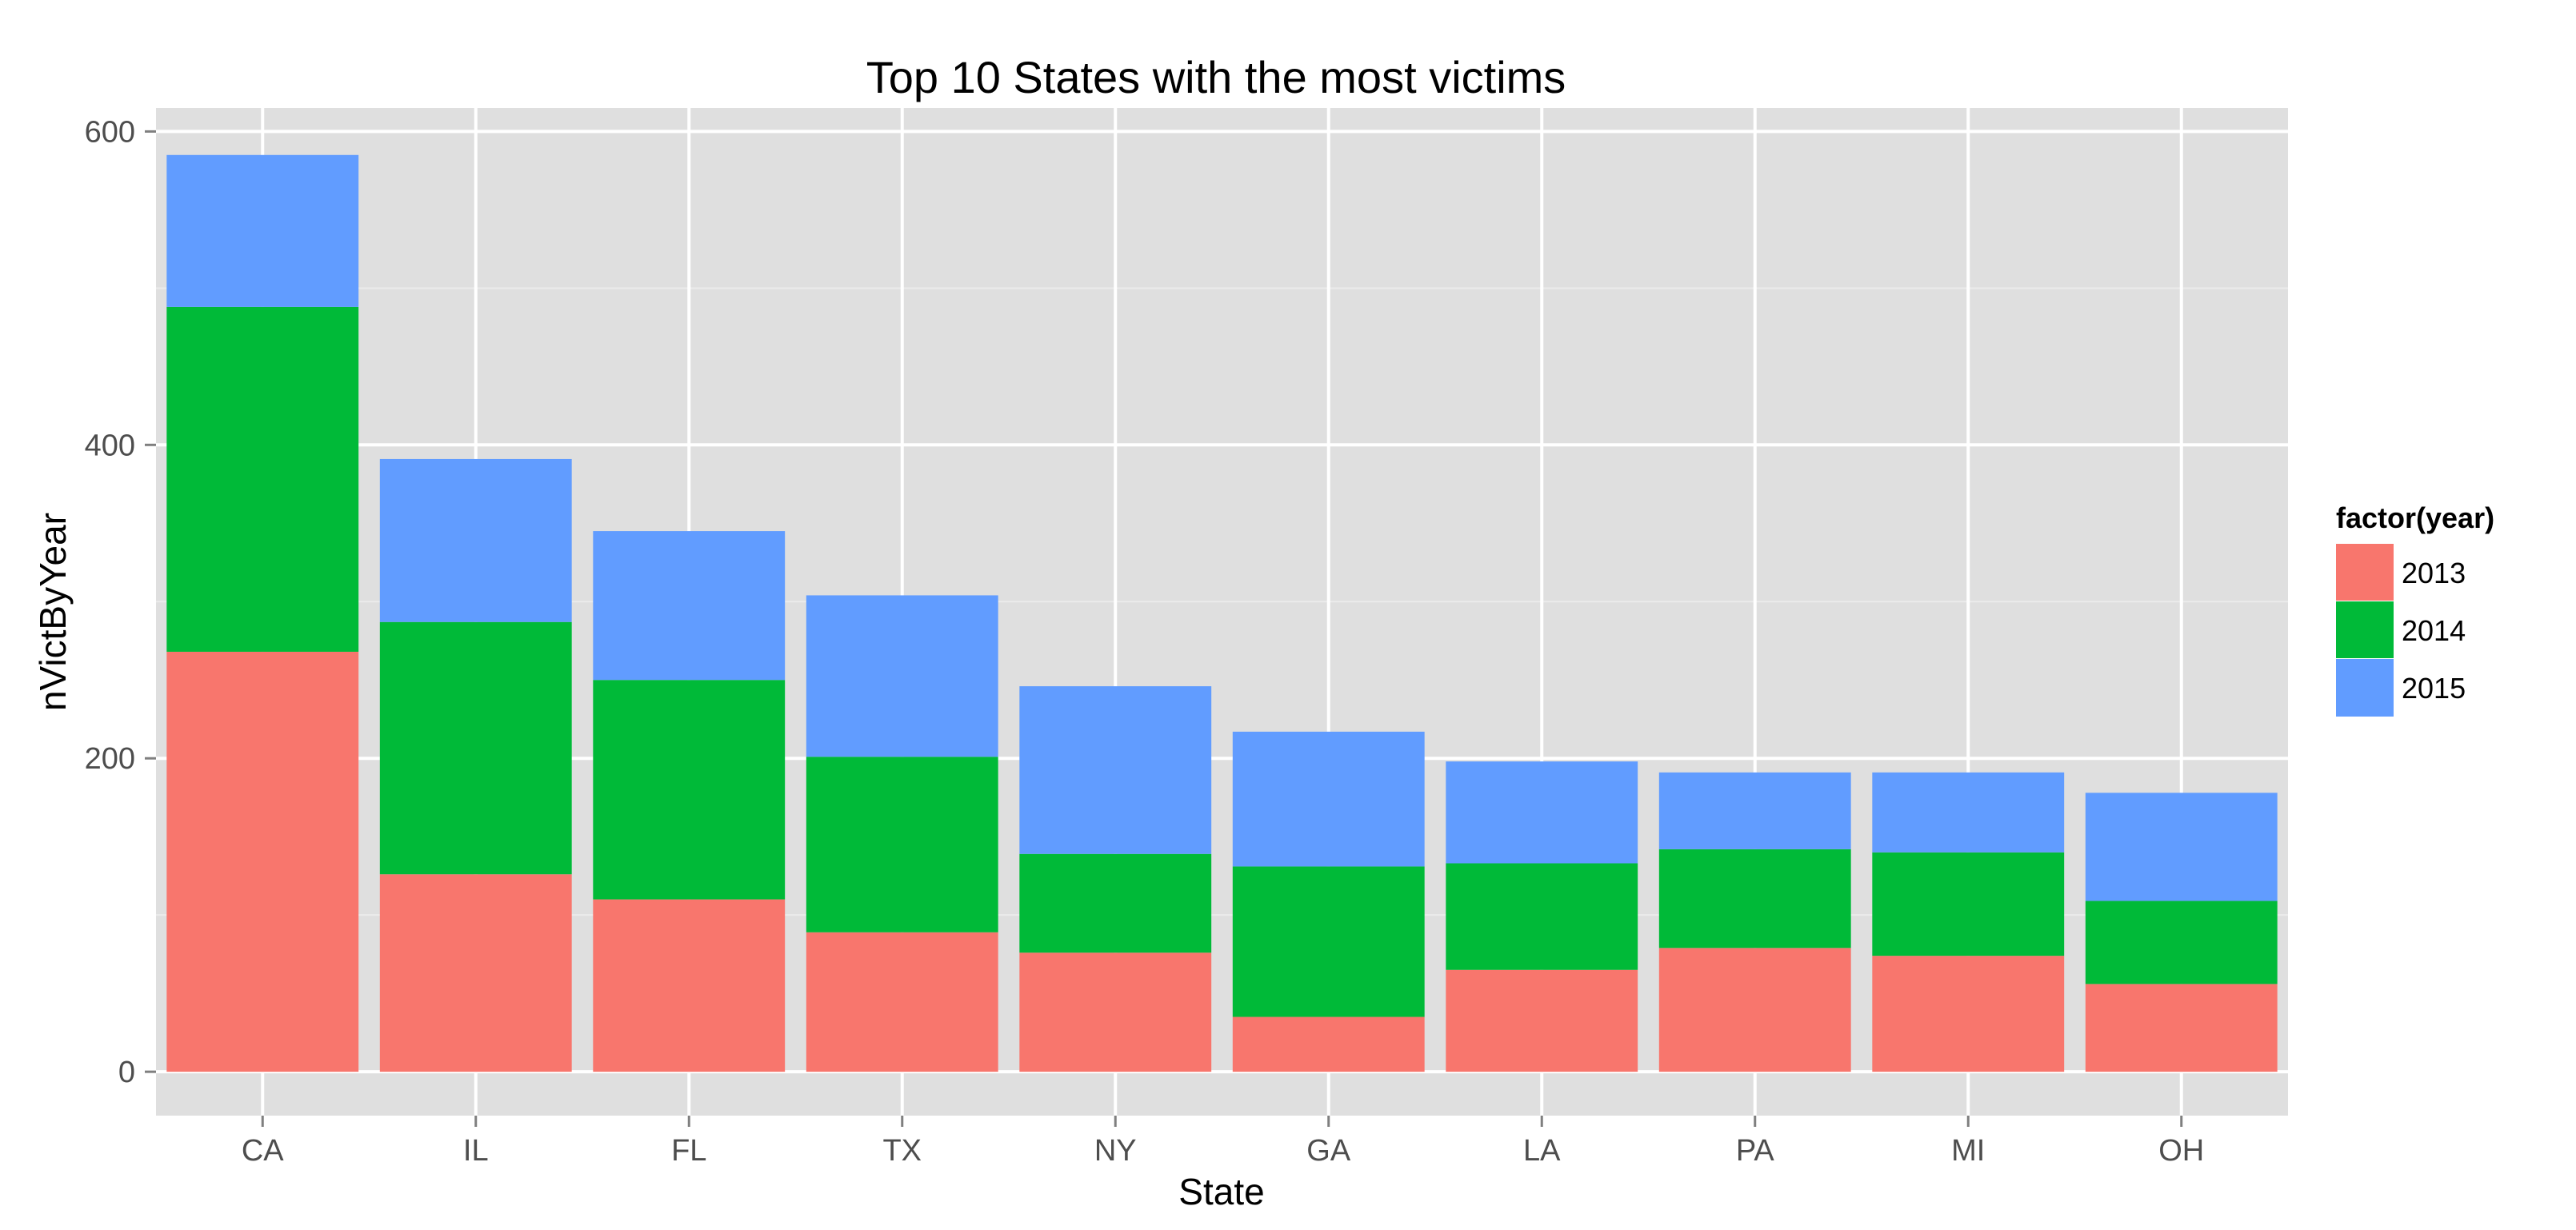  What do you see at coordinates (476, 1151) in the screenshot?
I see `x-tick-label: IL` at bounding box center [476, 1151].